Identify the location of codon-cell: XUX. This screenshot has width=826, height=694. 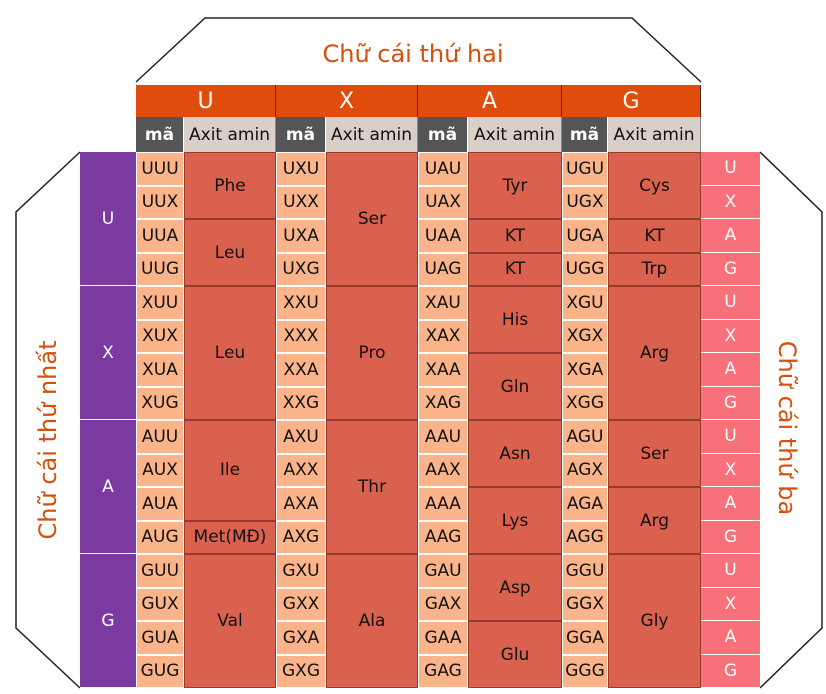
(160, 336).